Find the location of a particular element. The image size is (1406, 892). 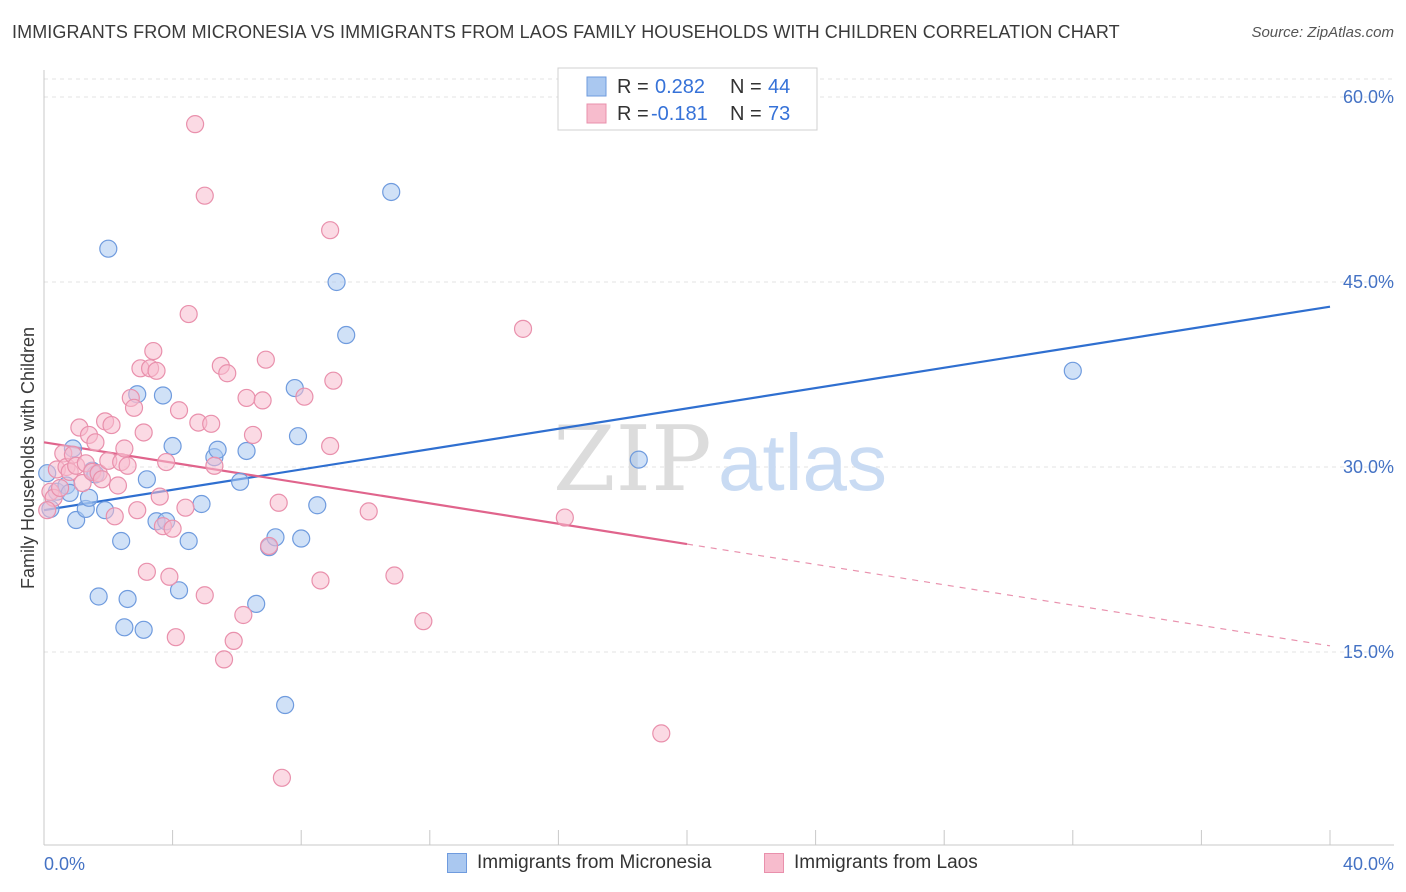

y-axis-label: Family Households with Children is located at coordinates (28, 458).